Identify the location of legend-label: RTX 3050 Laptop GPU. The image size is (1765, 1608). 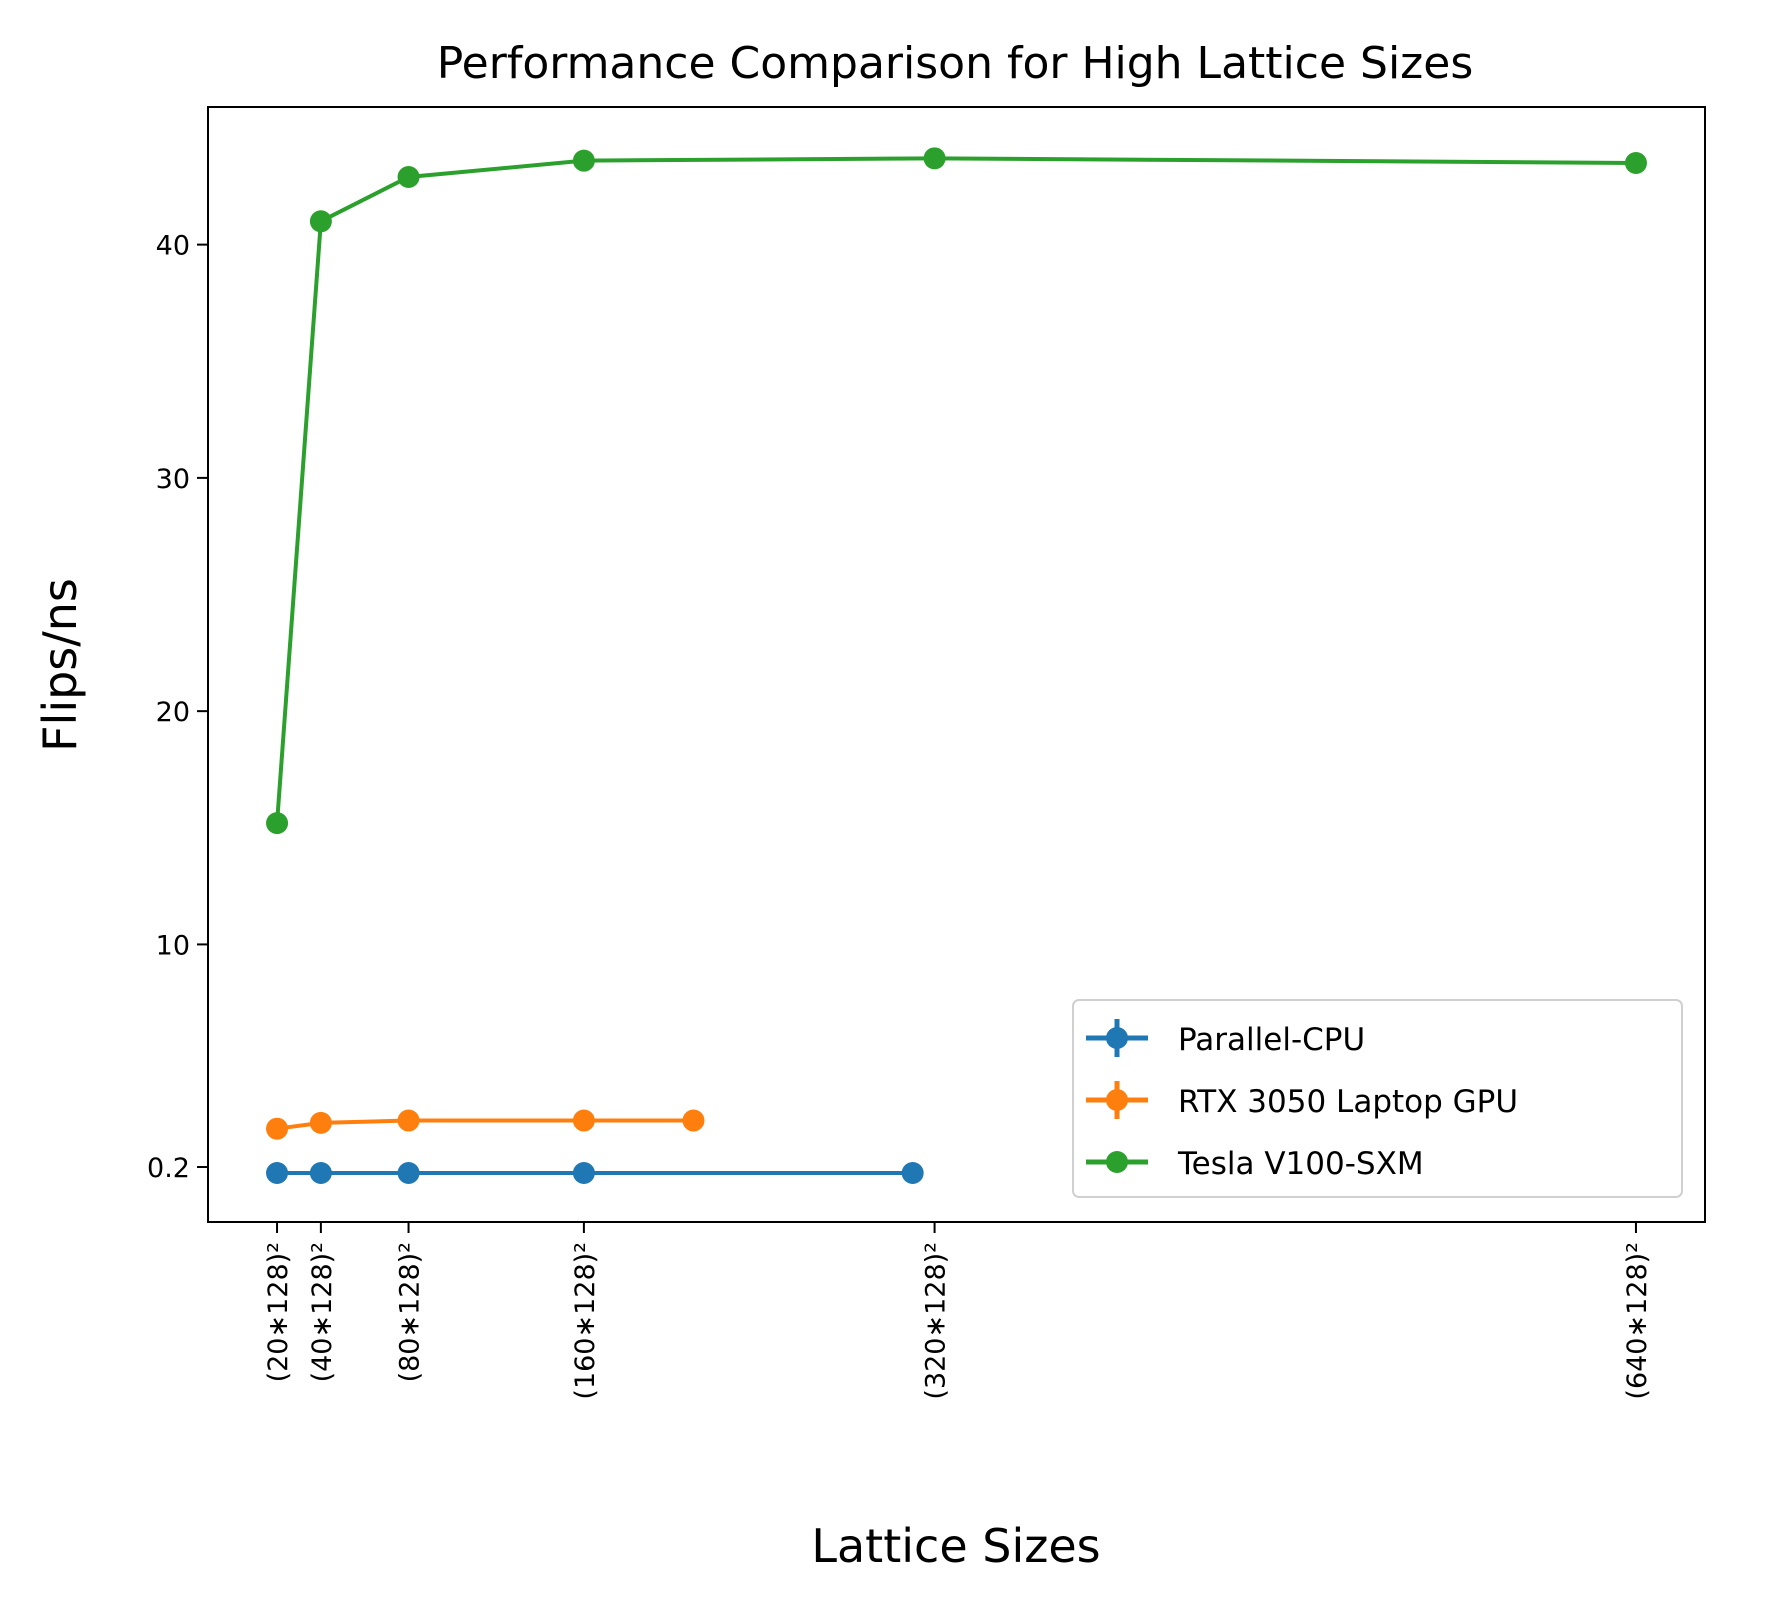
(1348, 1102).